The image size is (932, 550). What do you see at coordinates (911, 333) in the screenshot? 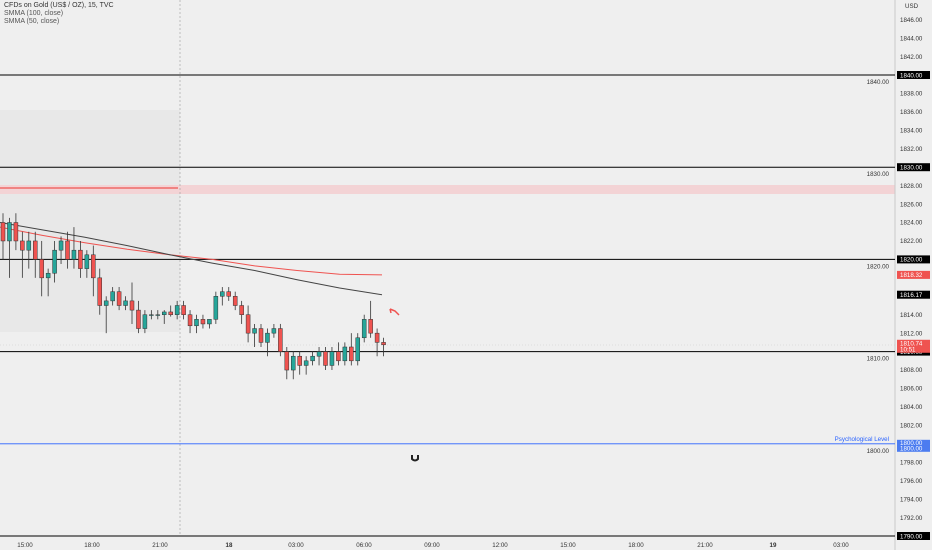
I see `price-tick: 1812.00` at bounding box center [911, 333].